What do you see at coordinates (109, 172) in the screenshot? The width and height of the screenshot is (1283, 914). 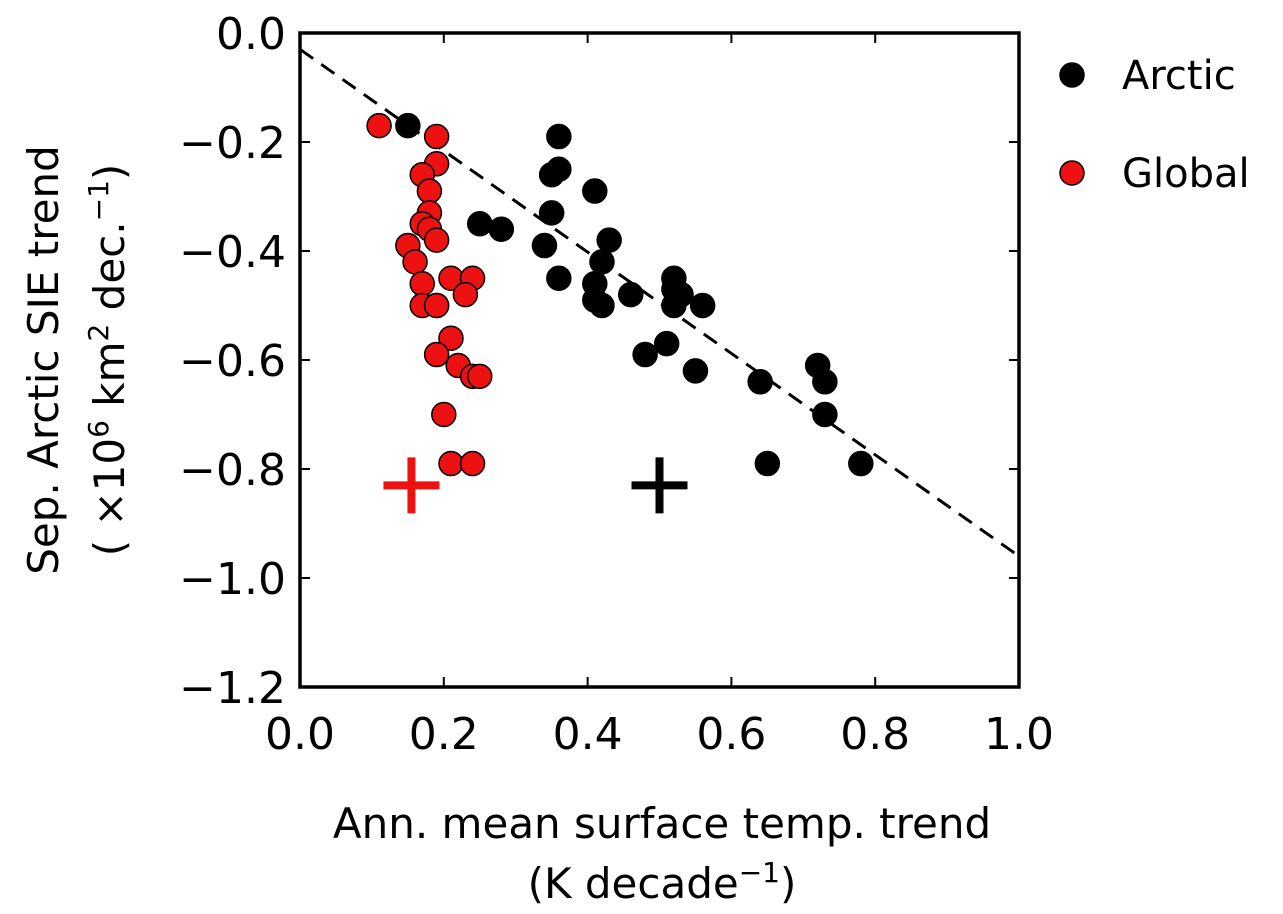 I see `y-units-close: )` at bounding box center [109, 172].